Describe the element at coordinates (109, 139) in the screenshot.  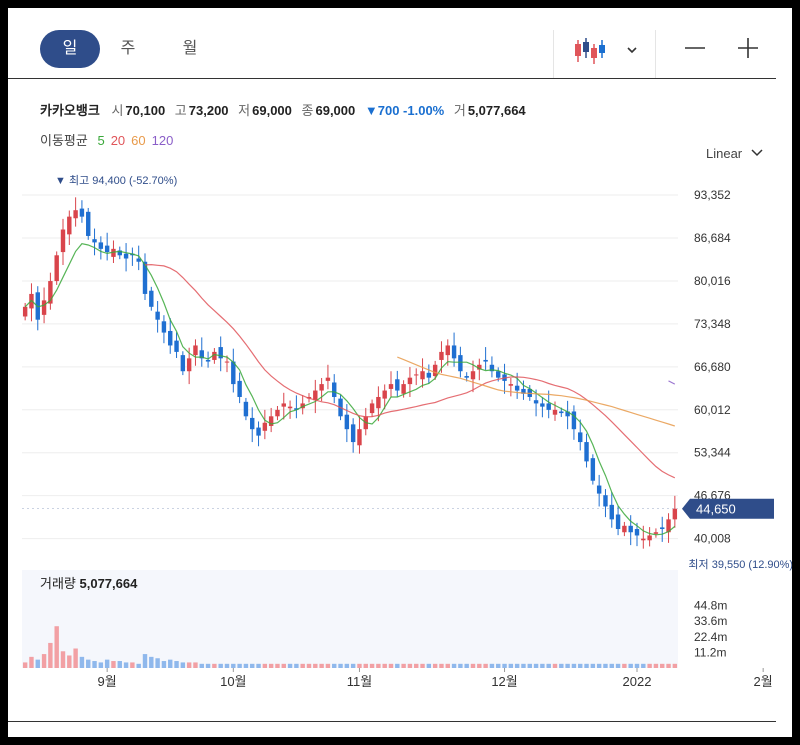
I see `moving-average-legend: 이동평균 5 20 60 120` at that location.